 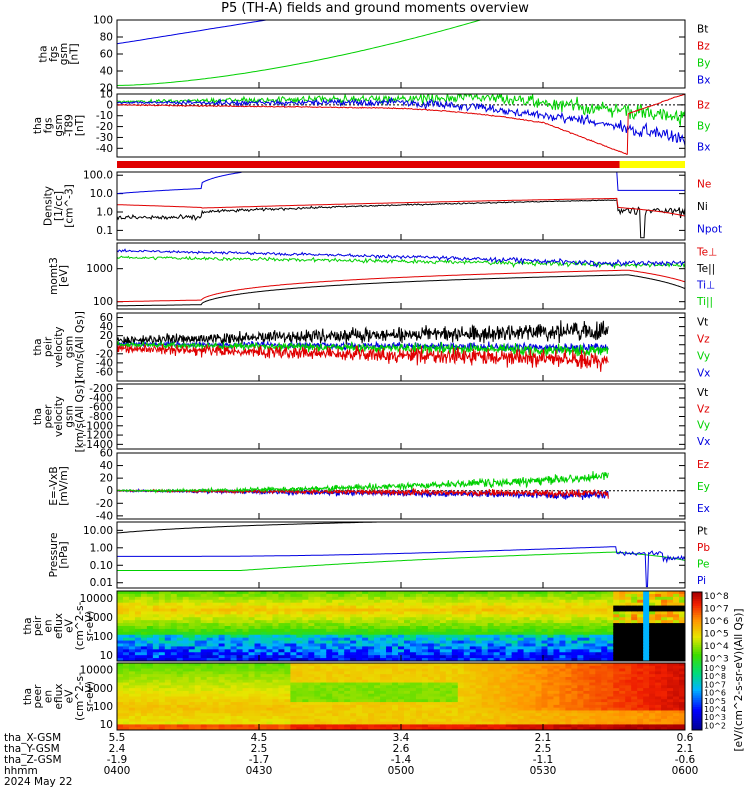 What do you see at coordinates (259, 760) in the screenshot?
I see `x-axis-value: -1.7` at bounding box center [259, 760].